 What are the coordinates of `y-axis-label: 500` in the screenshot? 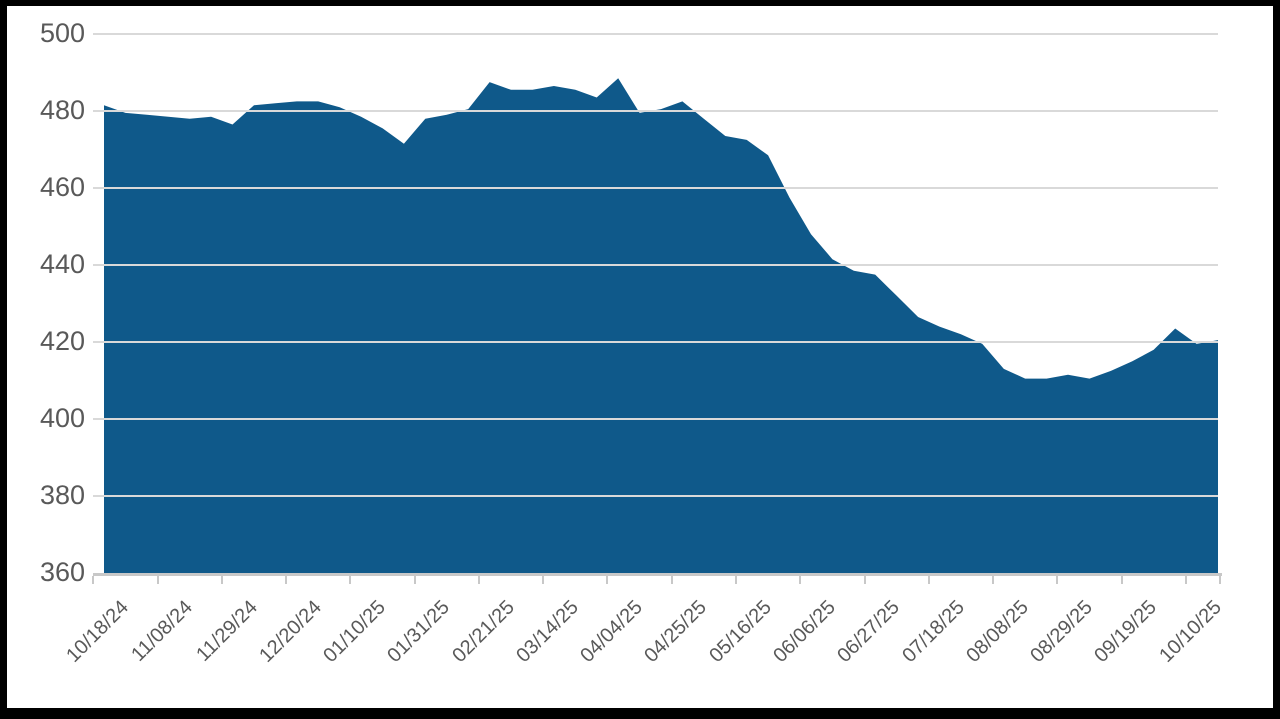 It's located at (62, 33).